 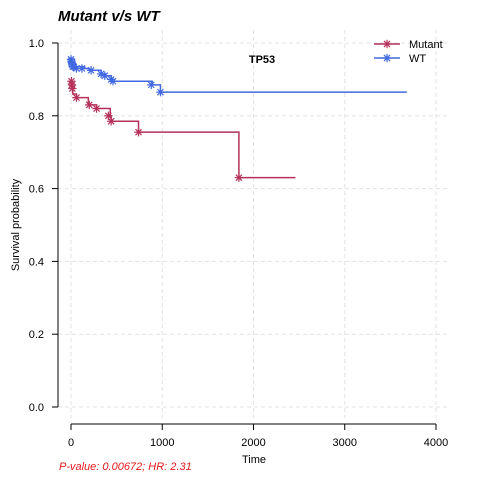 What do you see at coordinates (36, 117) in the screenshot?
I see `y-tick-label: 0.8` at bounding box center [36, 117].